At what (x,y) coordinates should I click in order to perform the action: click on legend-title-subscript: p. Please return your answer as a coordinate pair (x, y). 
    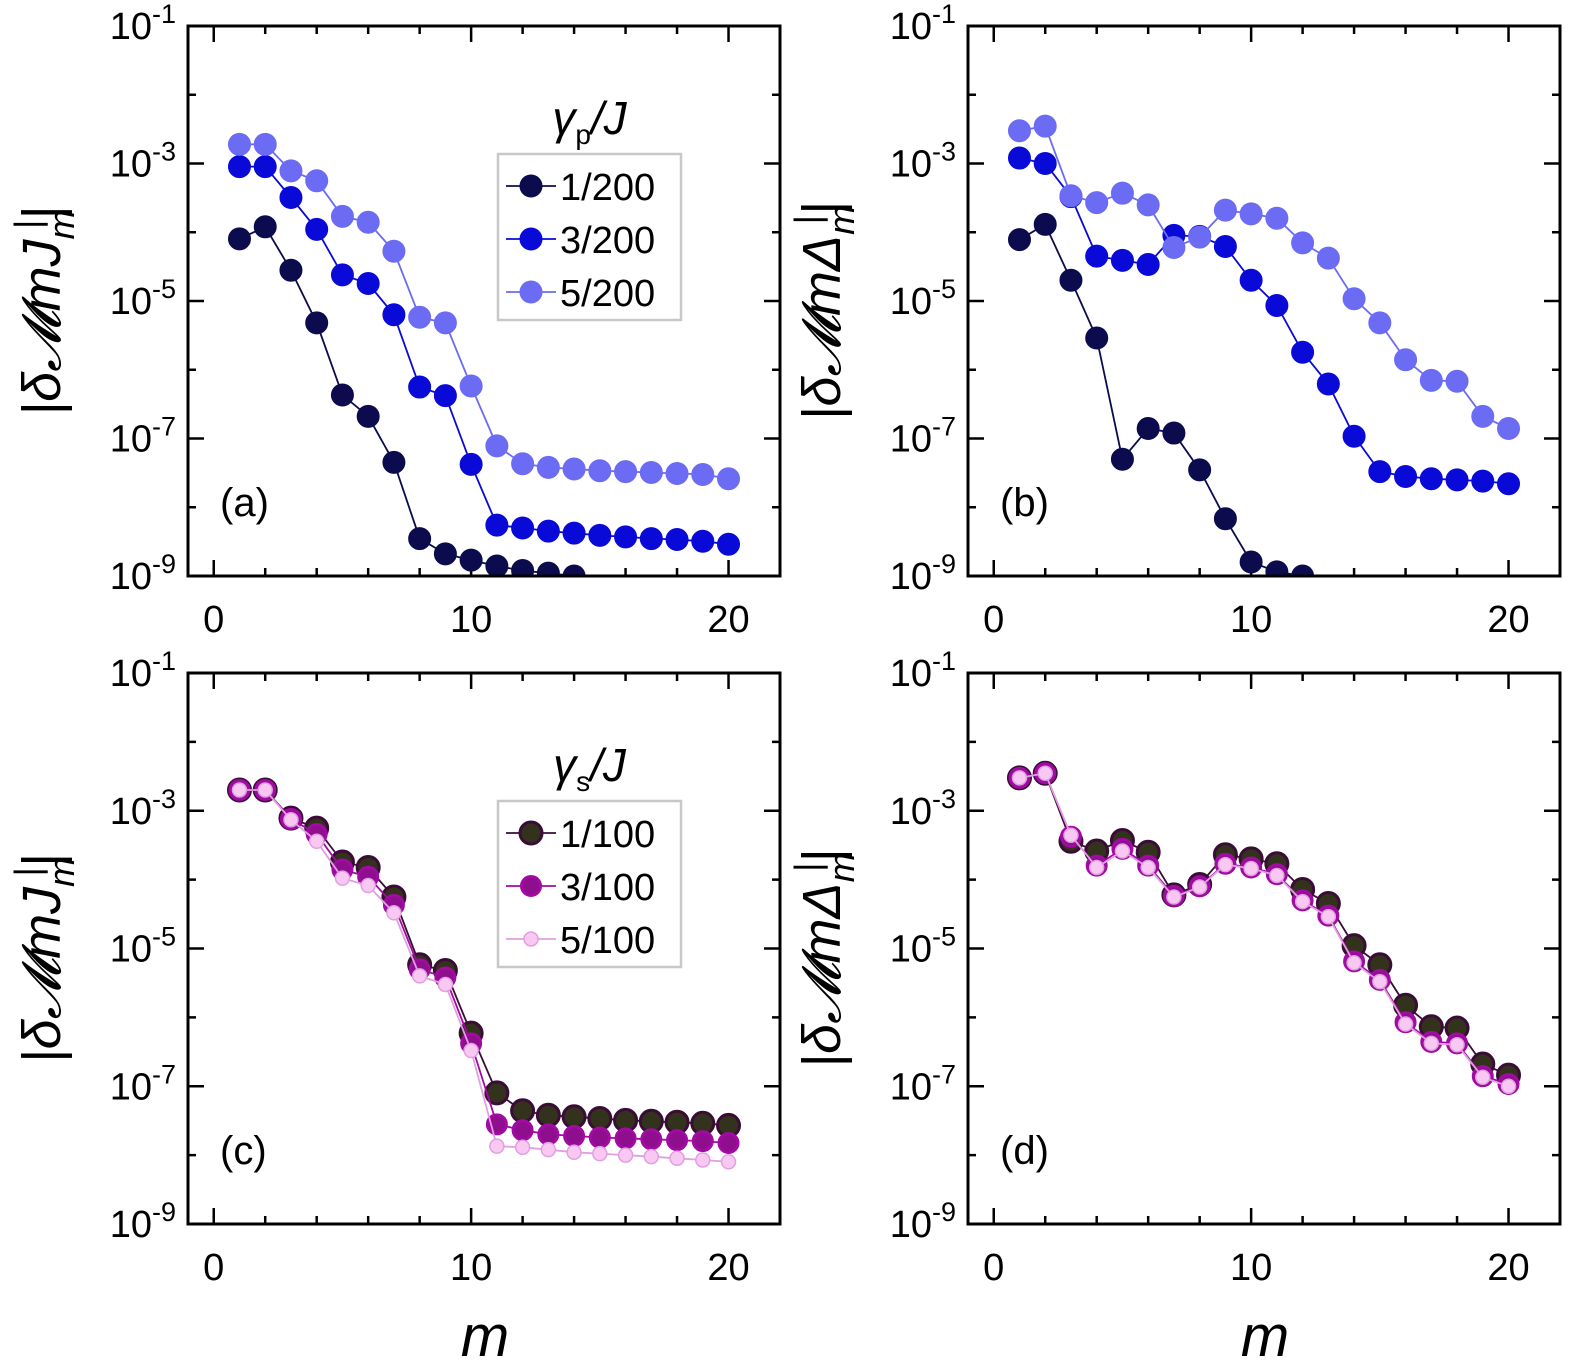
    Looking at the image, I should click on (583, 134).